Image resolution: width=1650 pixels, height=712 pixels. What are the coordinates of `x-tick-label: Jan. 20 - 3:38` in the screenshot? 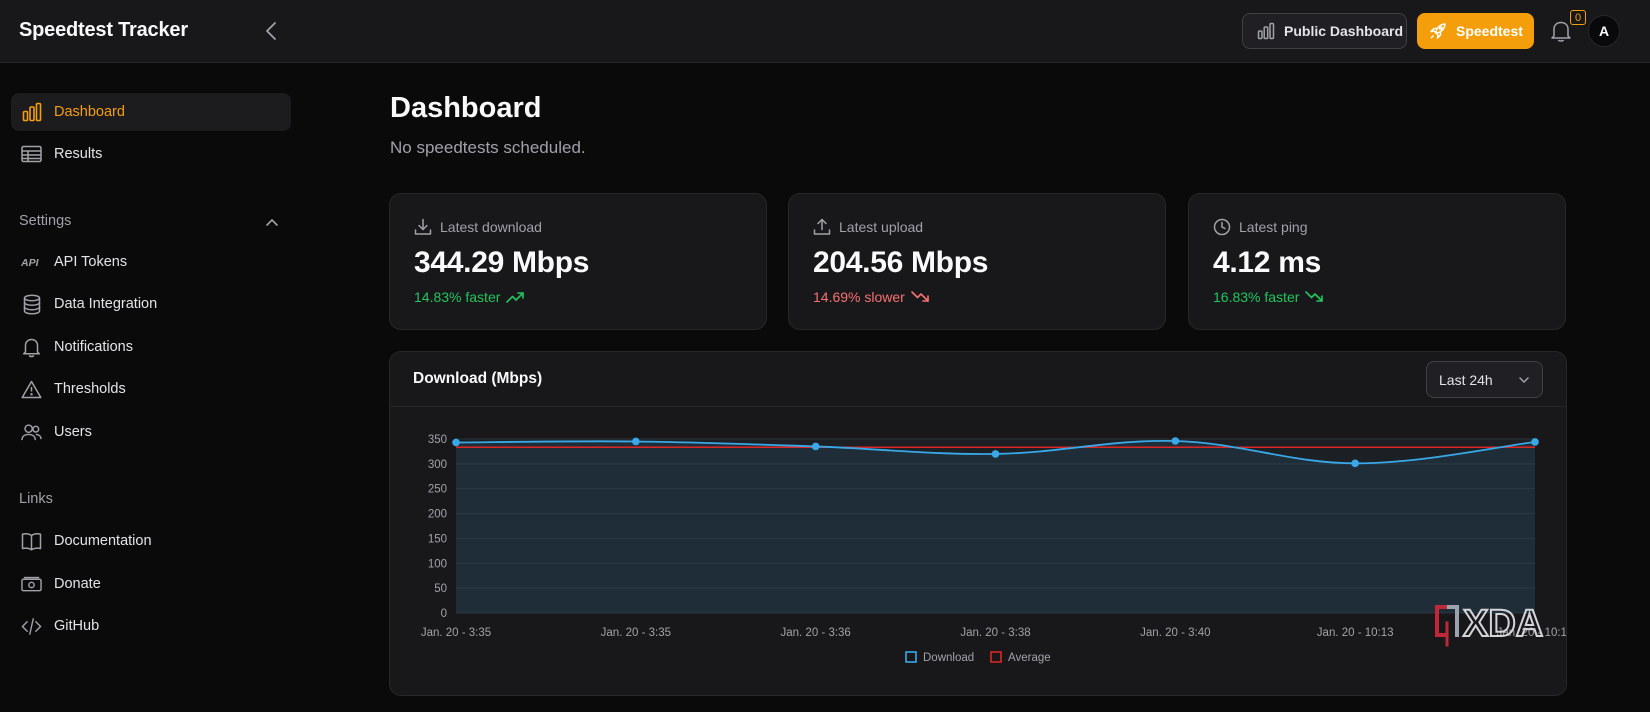 It's located at (995, 633).